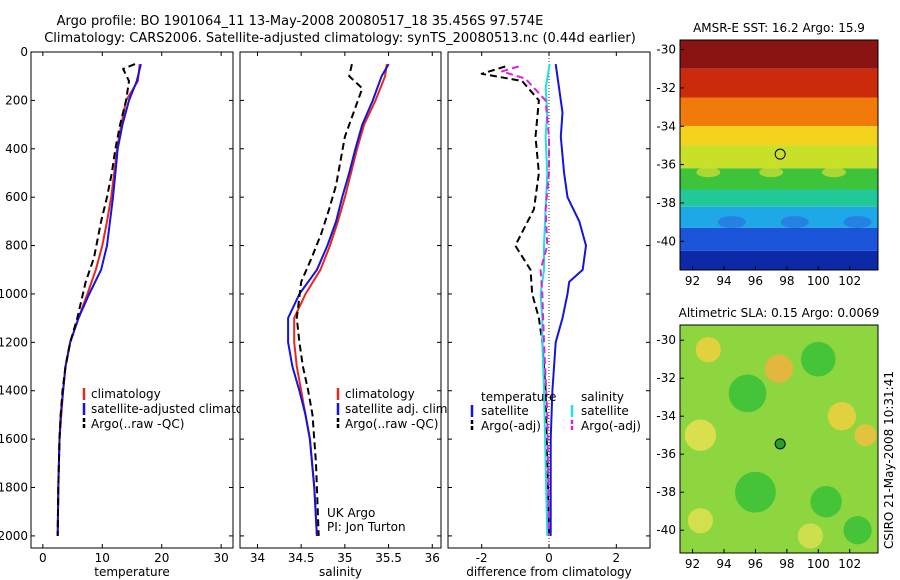  Describe the element at coordinates (220, 558) in the screenshot. I see `x-tick-label: 30` at that location.